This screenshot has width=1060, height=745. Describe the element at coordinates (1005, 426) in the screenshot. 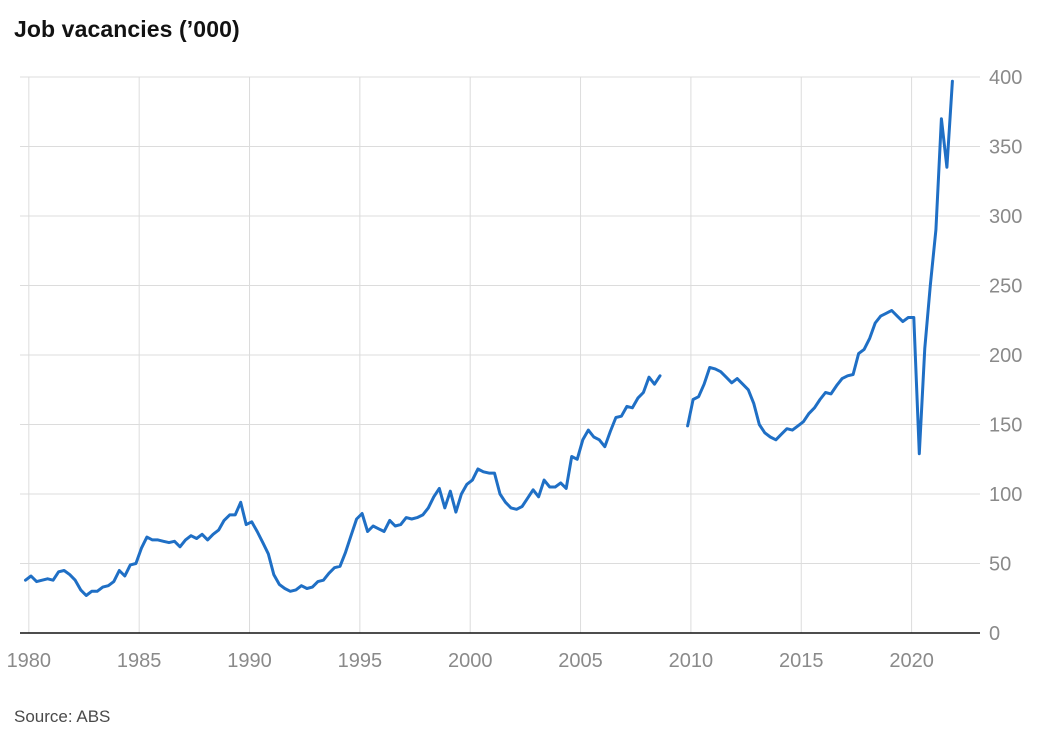

I see `y-tick-label: 150` at that location.